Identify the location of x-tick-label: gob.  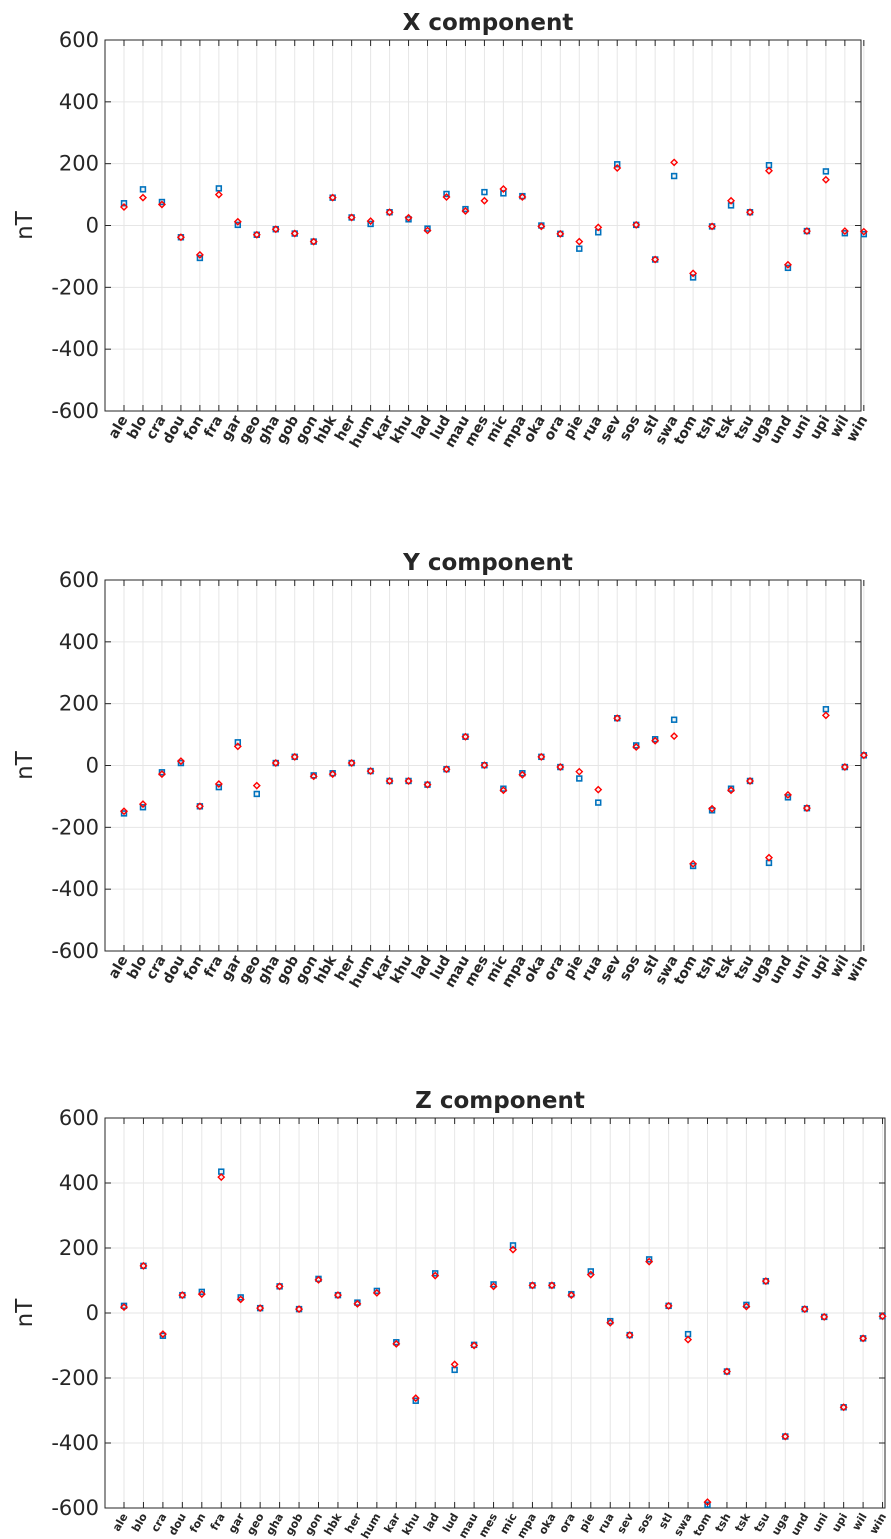
(294, 1524).